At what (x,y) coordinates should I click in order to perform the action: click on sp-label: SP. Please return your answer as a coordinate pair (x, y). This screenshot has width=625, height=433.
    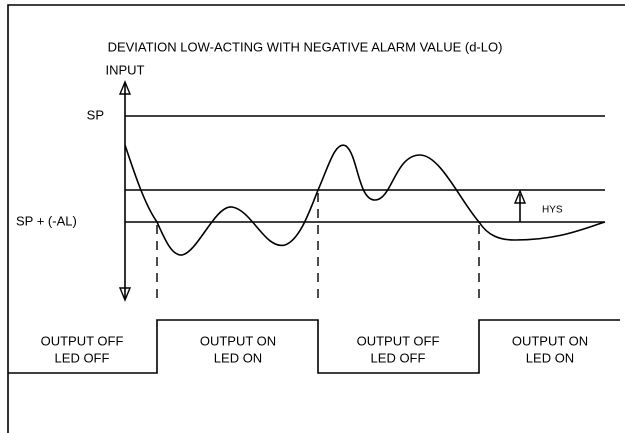
    Looking at the image, I should click on (95, 114).